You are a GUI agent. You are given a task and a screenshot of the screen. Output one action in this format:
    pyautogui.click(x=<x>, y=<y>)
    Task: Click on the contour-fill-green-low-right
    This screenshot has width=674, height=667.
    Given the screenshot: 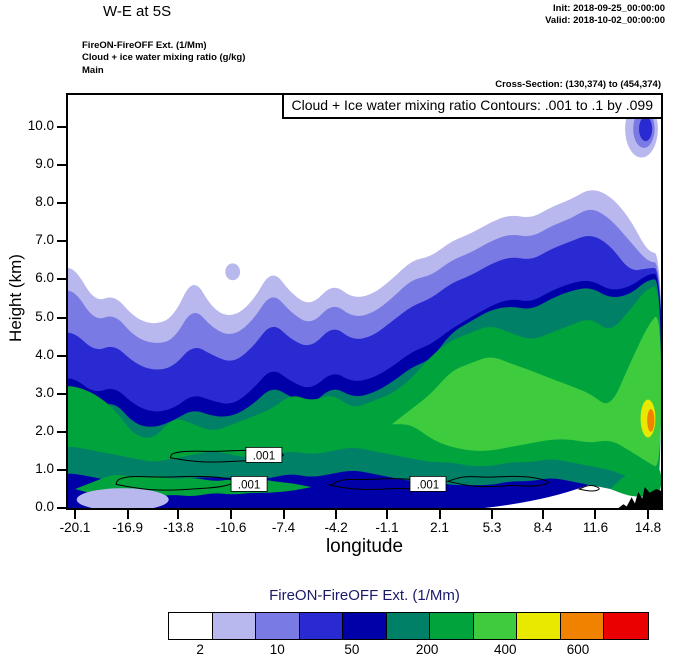 What is the action you would take?
    pyautogui.click(x=635, y=481)
    